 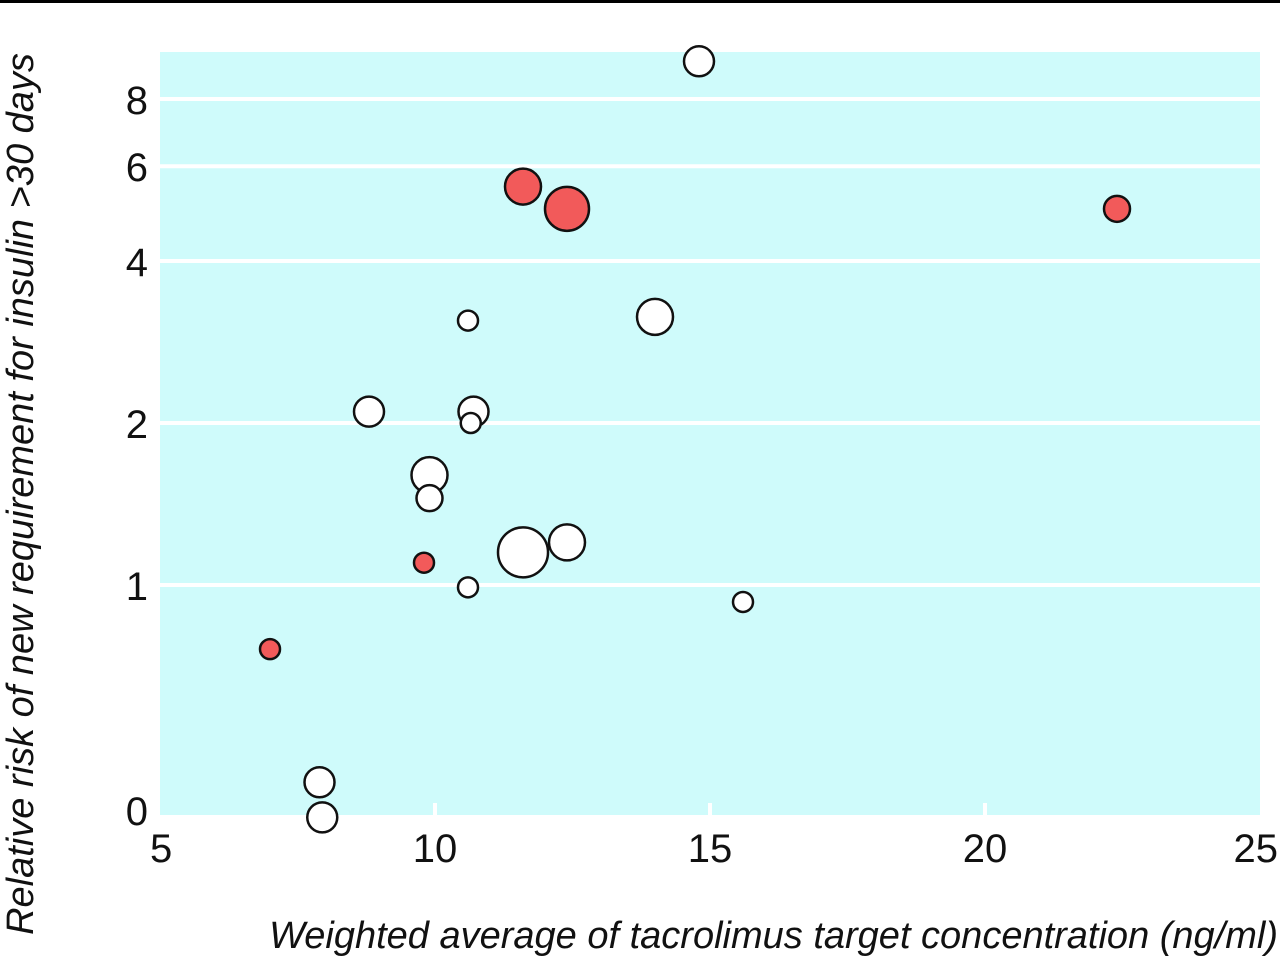 What do you see at coordinates (640, 1) in the screenshot?
I see `top-border-rule` at bounding box center [640, 1].